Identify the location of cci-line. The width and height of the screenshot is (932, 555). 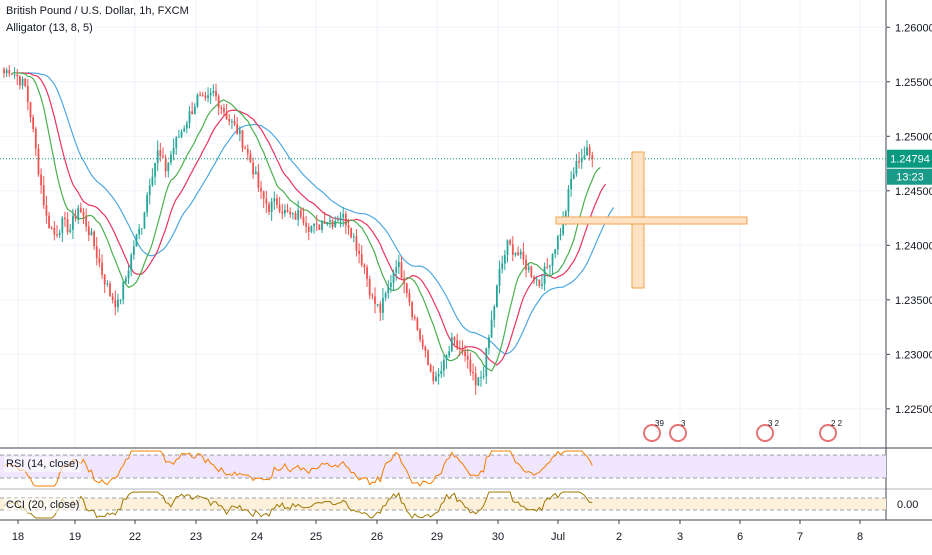
(298, 505).